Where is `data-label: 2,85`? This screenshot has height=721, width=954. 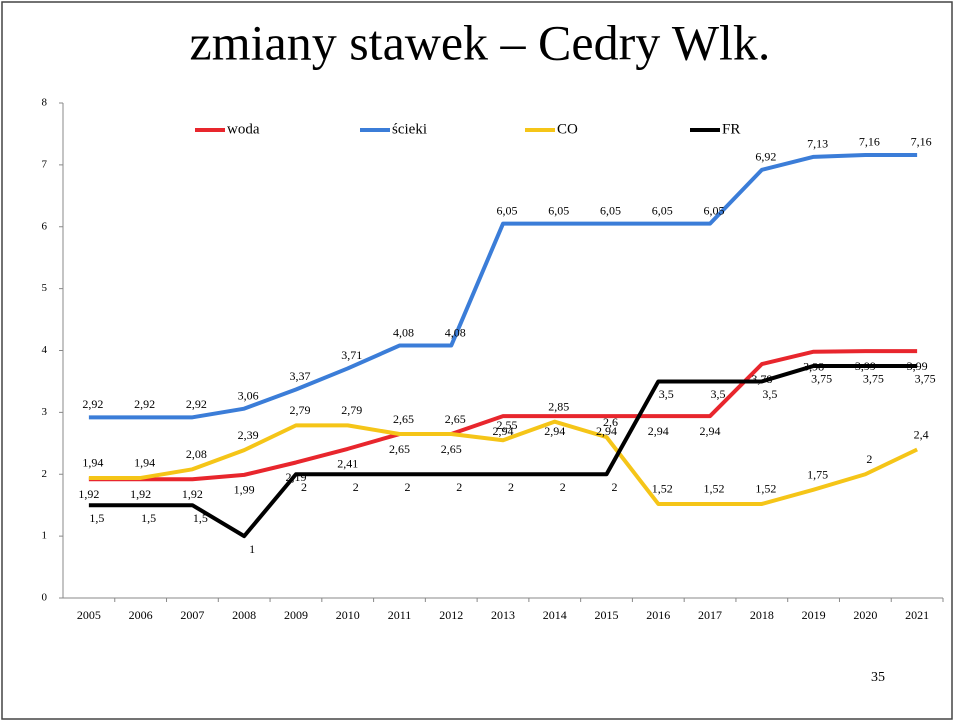
data-label: 2,85 is located at coordinates (558, 406).